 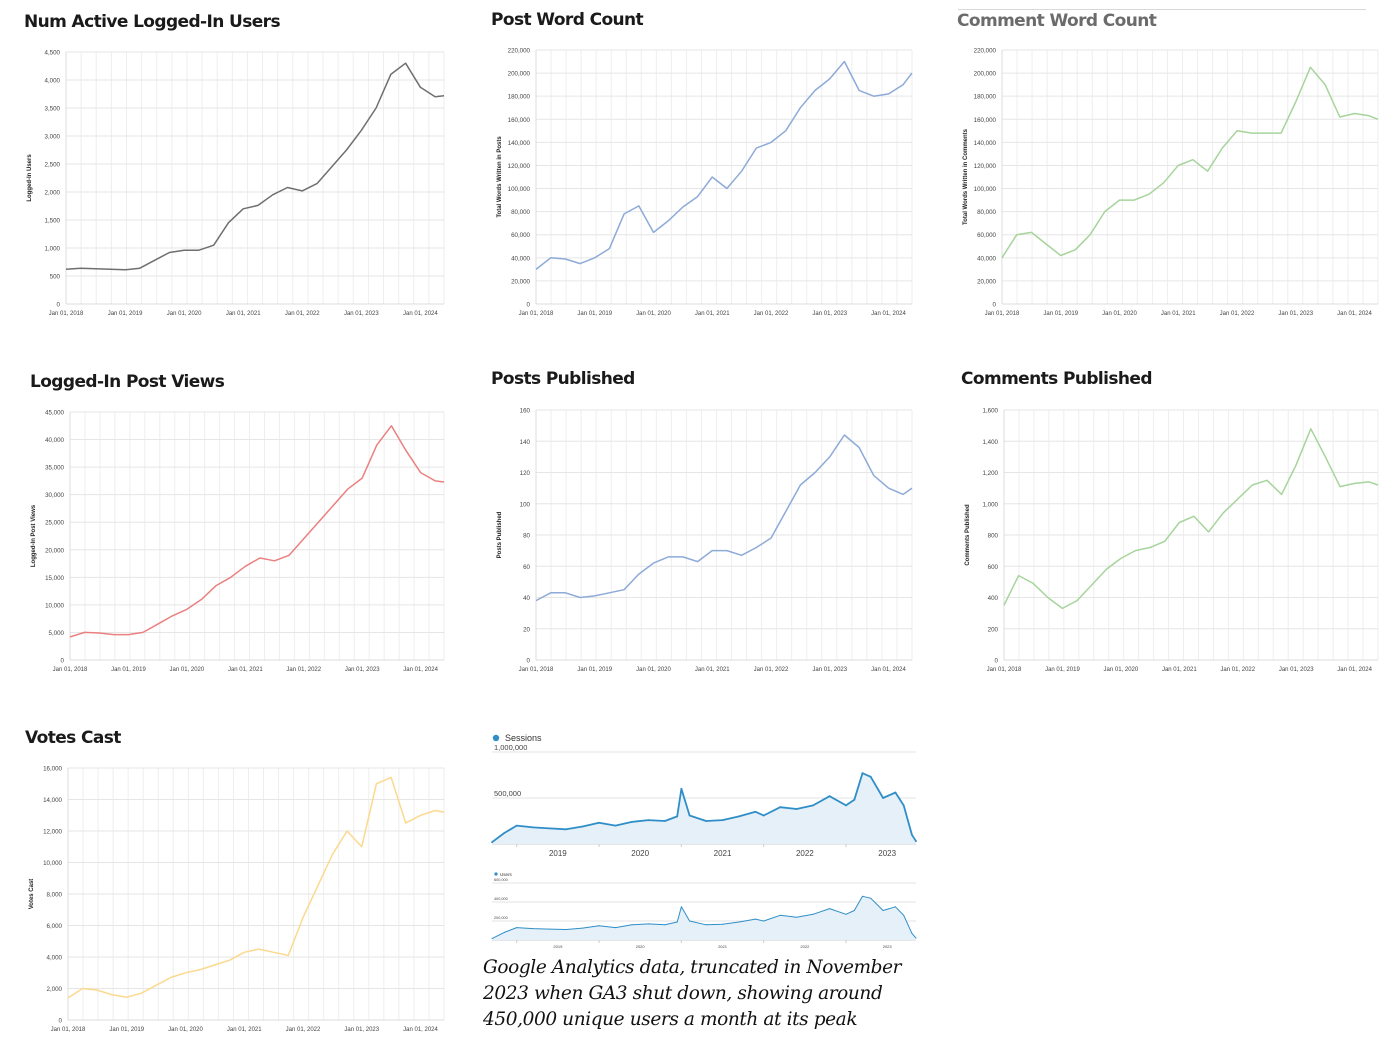 What do you see at coordinates (993, 536) in the screenshot?
I see `y-tick-label: 800` at bounding box center [993, 536].